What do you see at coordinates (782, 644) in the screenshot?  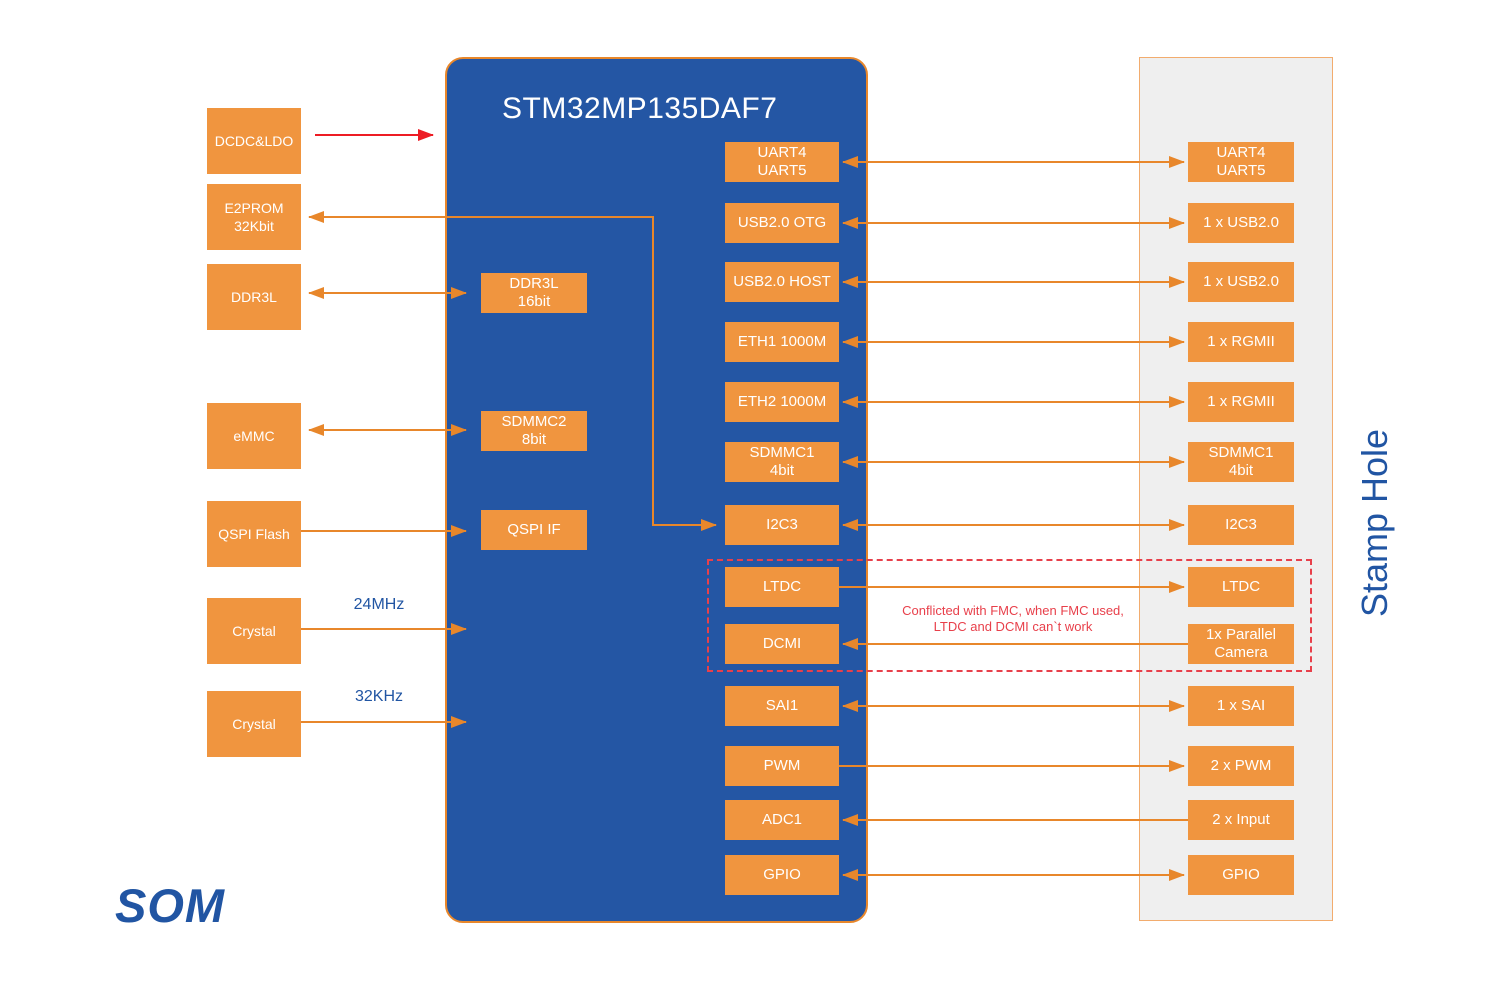 I see `periph-dcmi: DCMI` at bounding box center [782, 644].